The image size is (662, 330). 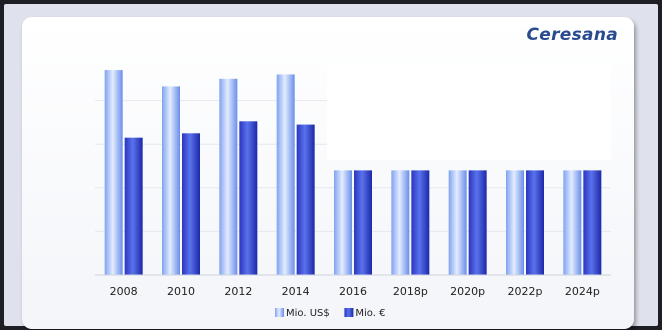 I want to click on bar-usd-2018p, so click(x=400, y=222).